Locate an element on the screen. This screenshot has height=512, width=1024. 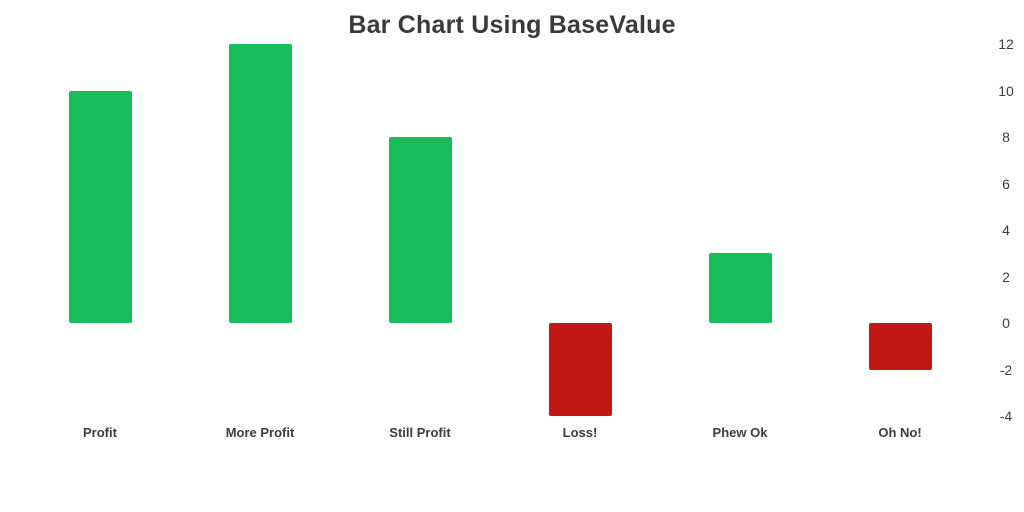
y-axis-tick-label: 2 is located at coordinates (1006, 276).